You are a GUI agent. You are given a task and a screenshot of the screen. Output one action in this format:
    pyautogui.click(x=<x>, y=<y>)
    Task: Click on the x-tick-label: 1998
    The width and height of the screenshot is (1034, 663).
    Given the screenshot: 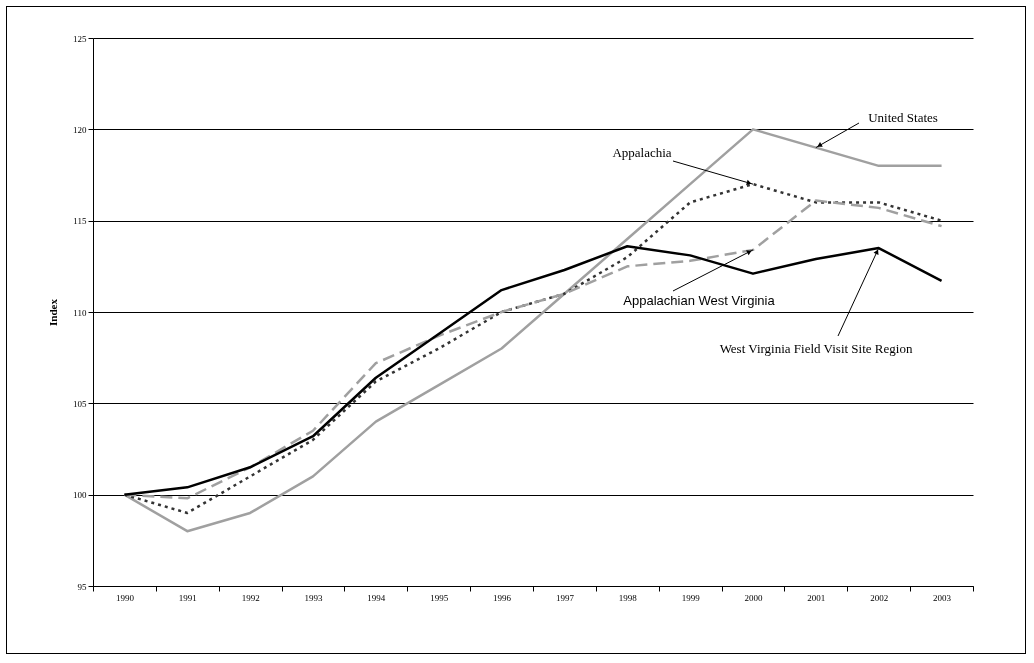 What is the action you would take?
    pyautogui.click(x=628, y=597)
    